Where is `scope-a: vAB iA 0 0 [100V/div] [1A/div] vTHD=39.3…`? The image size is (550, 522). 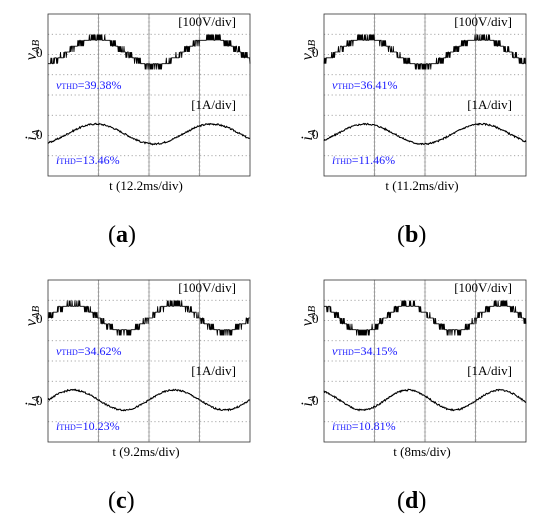
scope-a: vAB iA 0 0 [100V/div] [1A/div] vTHD=39.3… is located at coordinates (137, 103).